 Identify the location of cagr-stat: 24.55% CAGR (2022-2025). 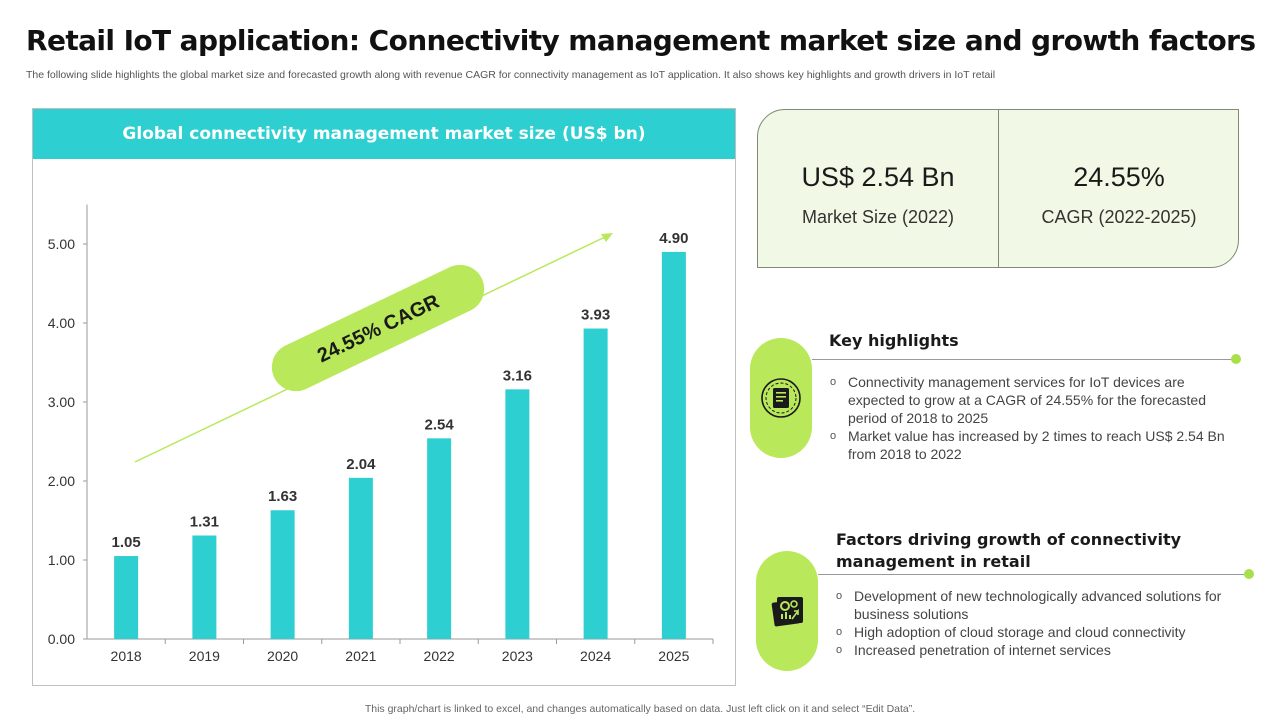
(1119, 188).